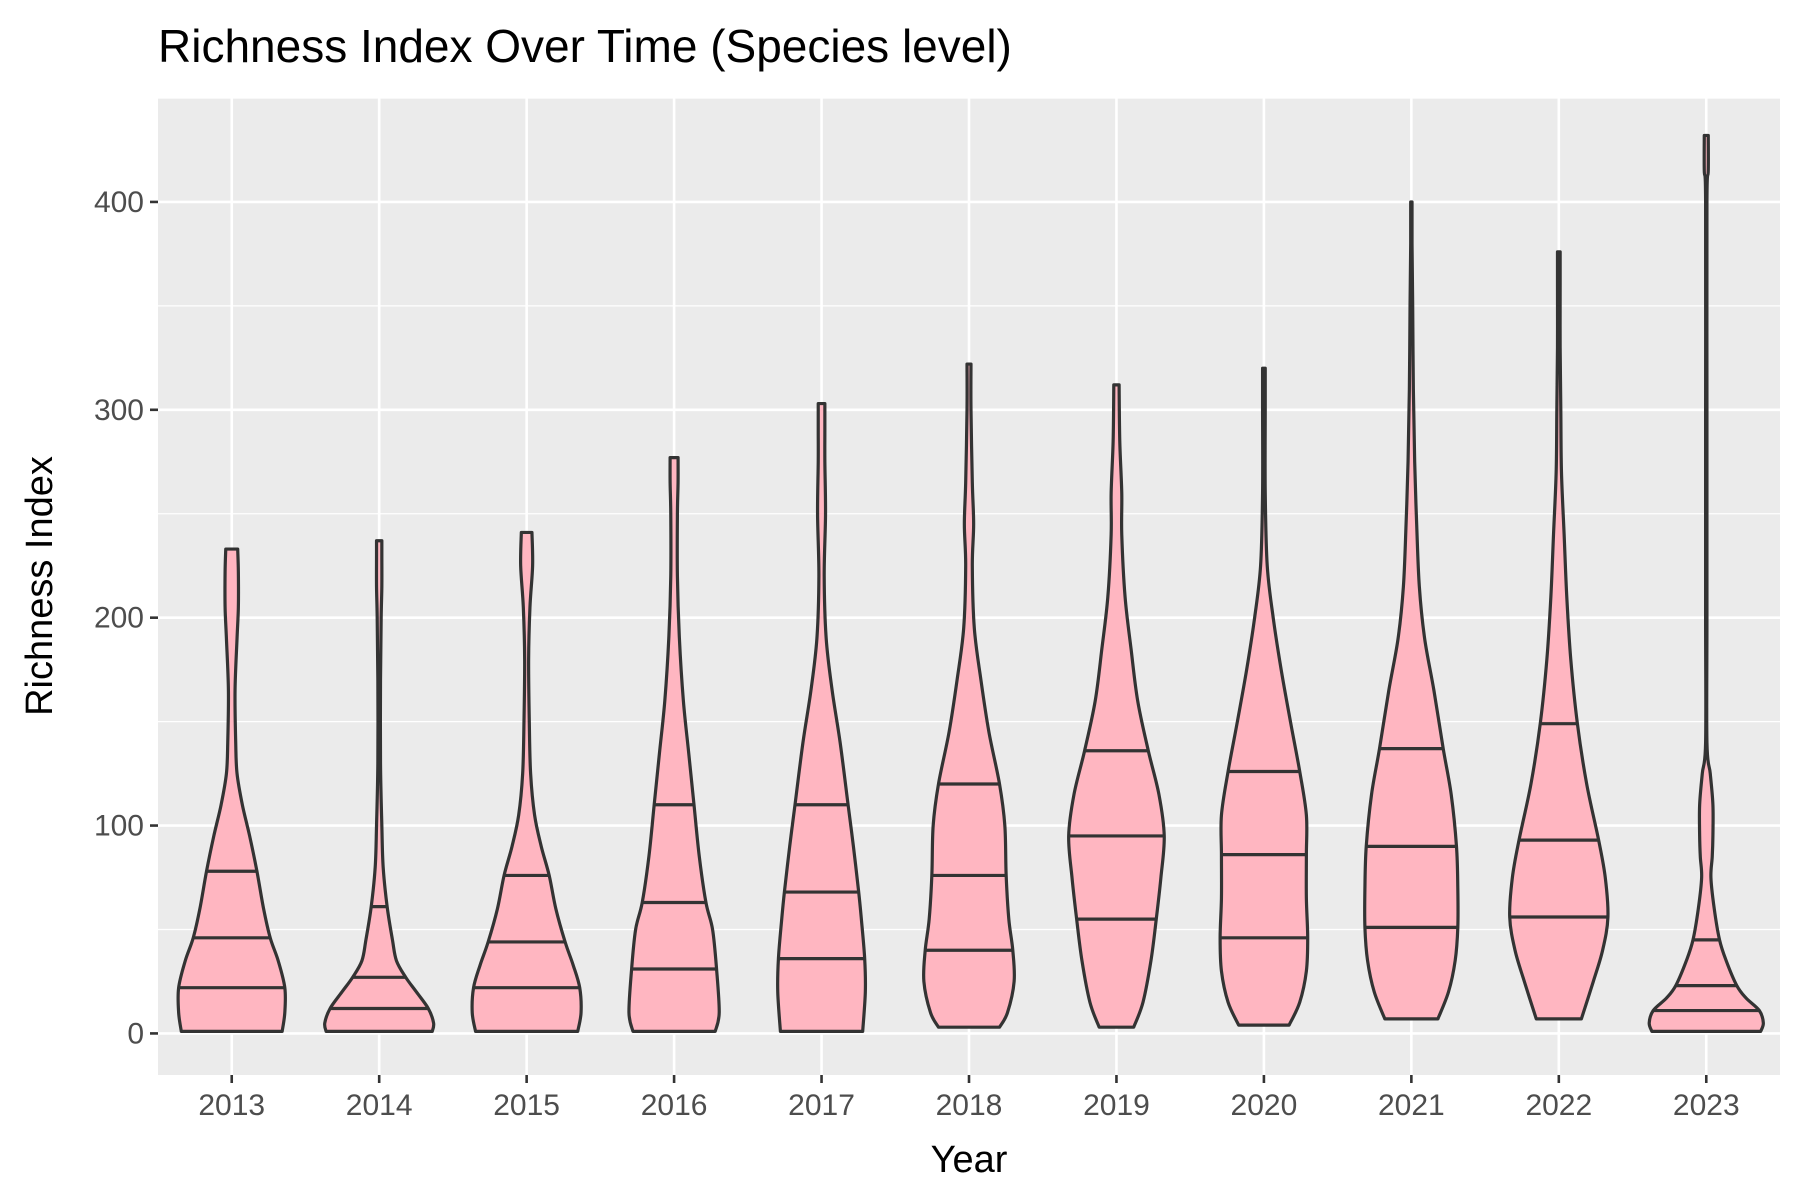 This screenshot has height=1200, width=1800. I want to click on violin-2014, so click(379, 786).